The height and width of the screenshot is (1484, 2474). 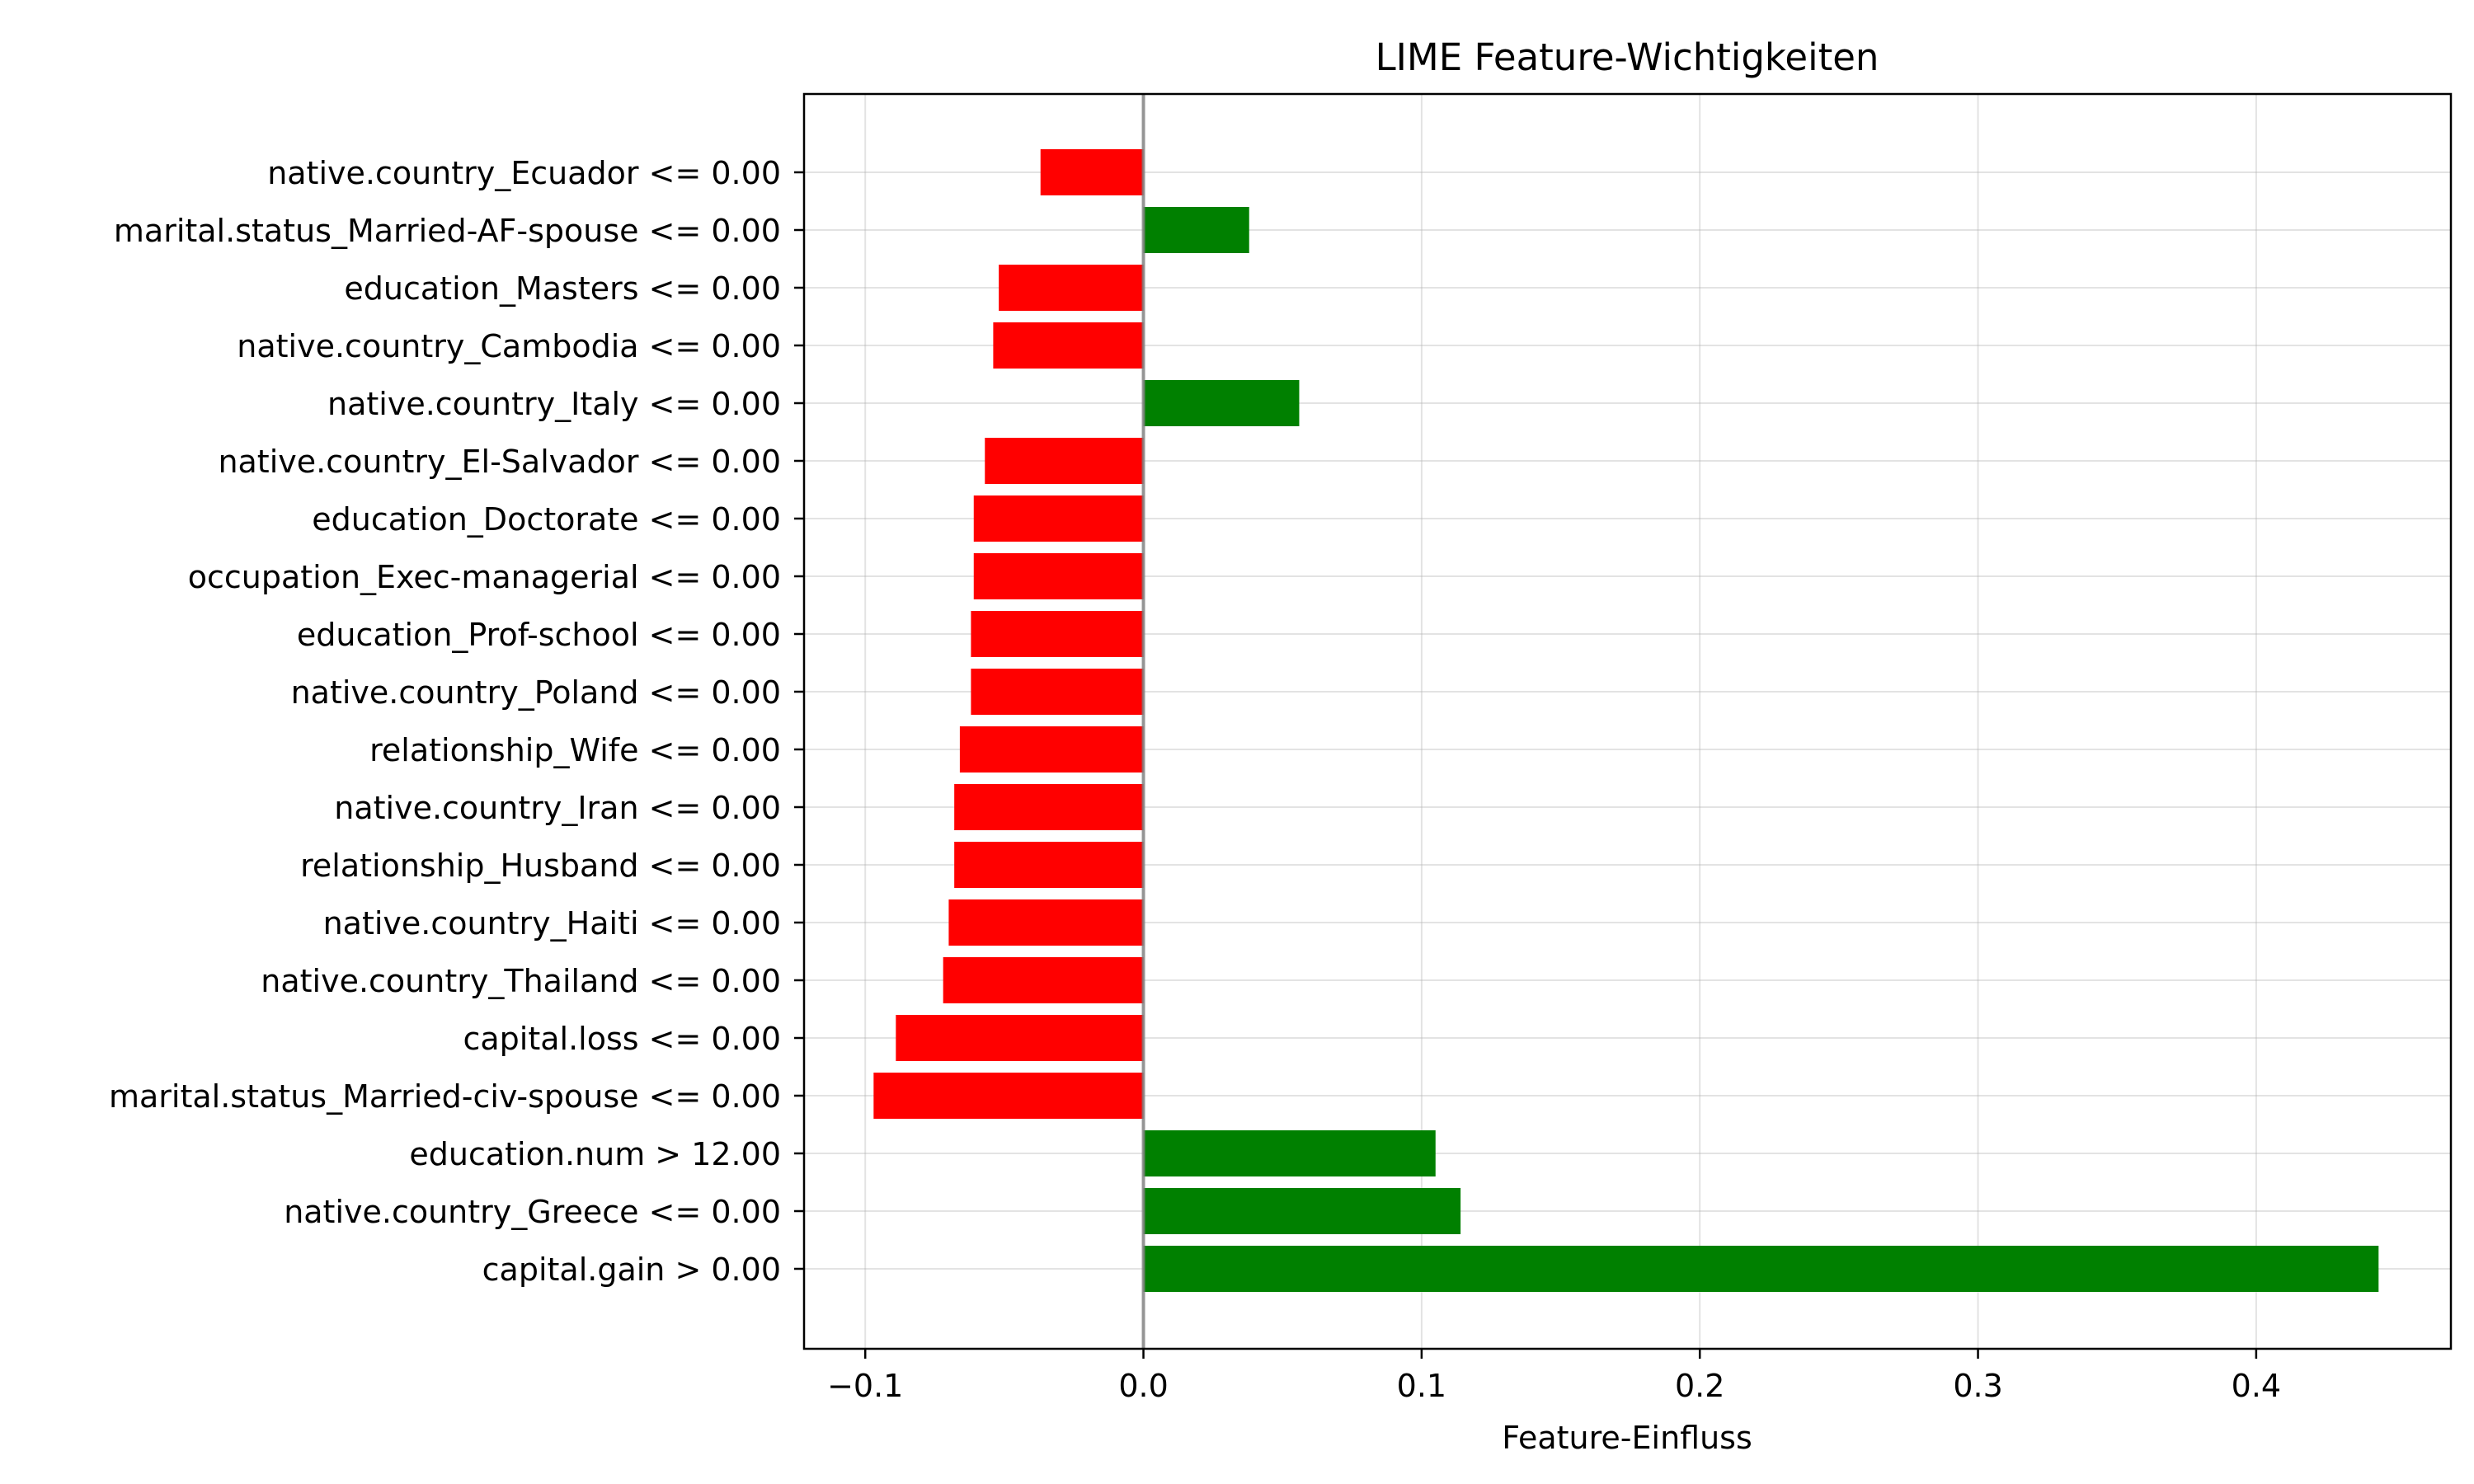 I want to click on y-tick-label: native.country_Greece <= 0.00, so click(x=532, y=1212).